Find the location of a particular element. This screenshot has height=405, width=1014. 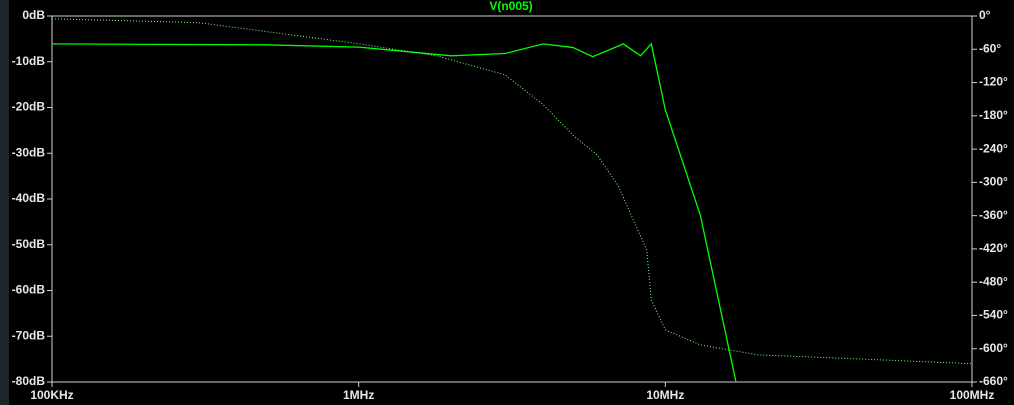

x-tick-label: 1MHz is located at coordinates (358, 395).